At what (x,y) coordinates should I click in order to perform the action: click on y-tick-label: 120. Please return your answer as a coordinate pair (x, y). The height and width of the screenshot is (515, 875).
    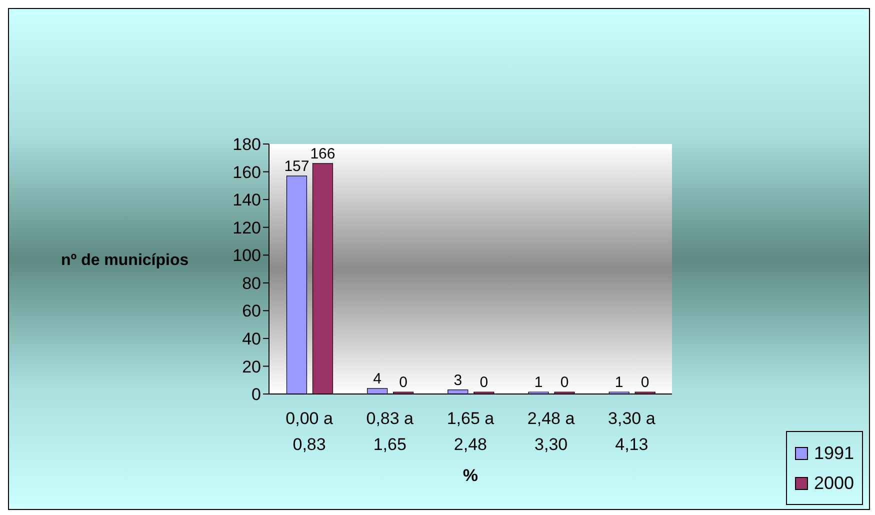
    Looking at the image, I should click on (246, 228).